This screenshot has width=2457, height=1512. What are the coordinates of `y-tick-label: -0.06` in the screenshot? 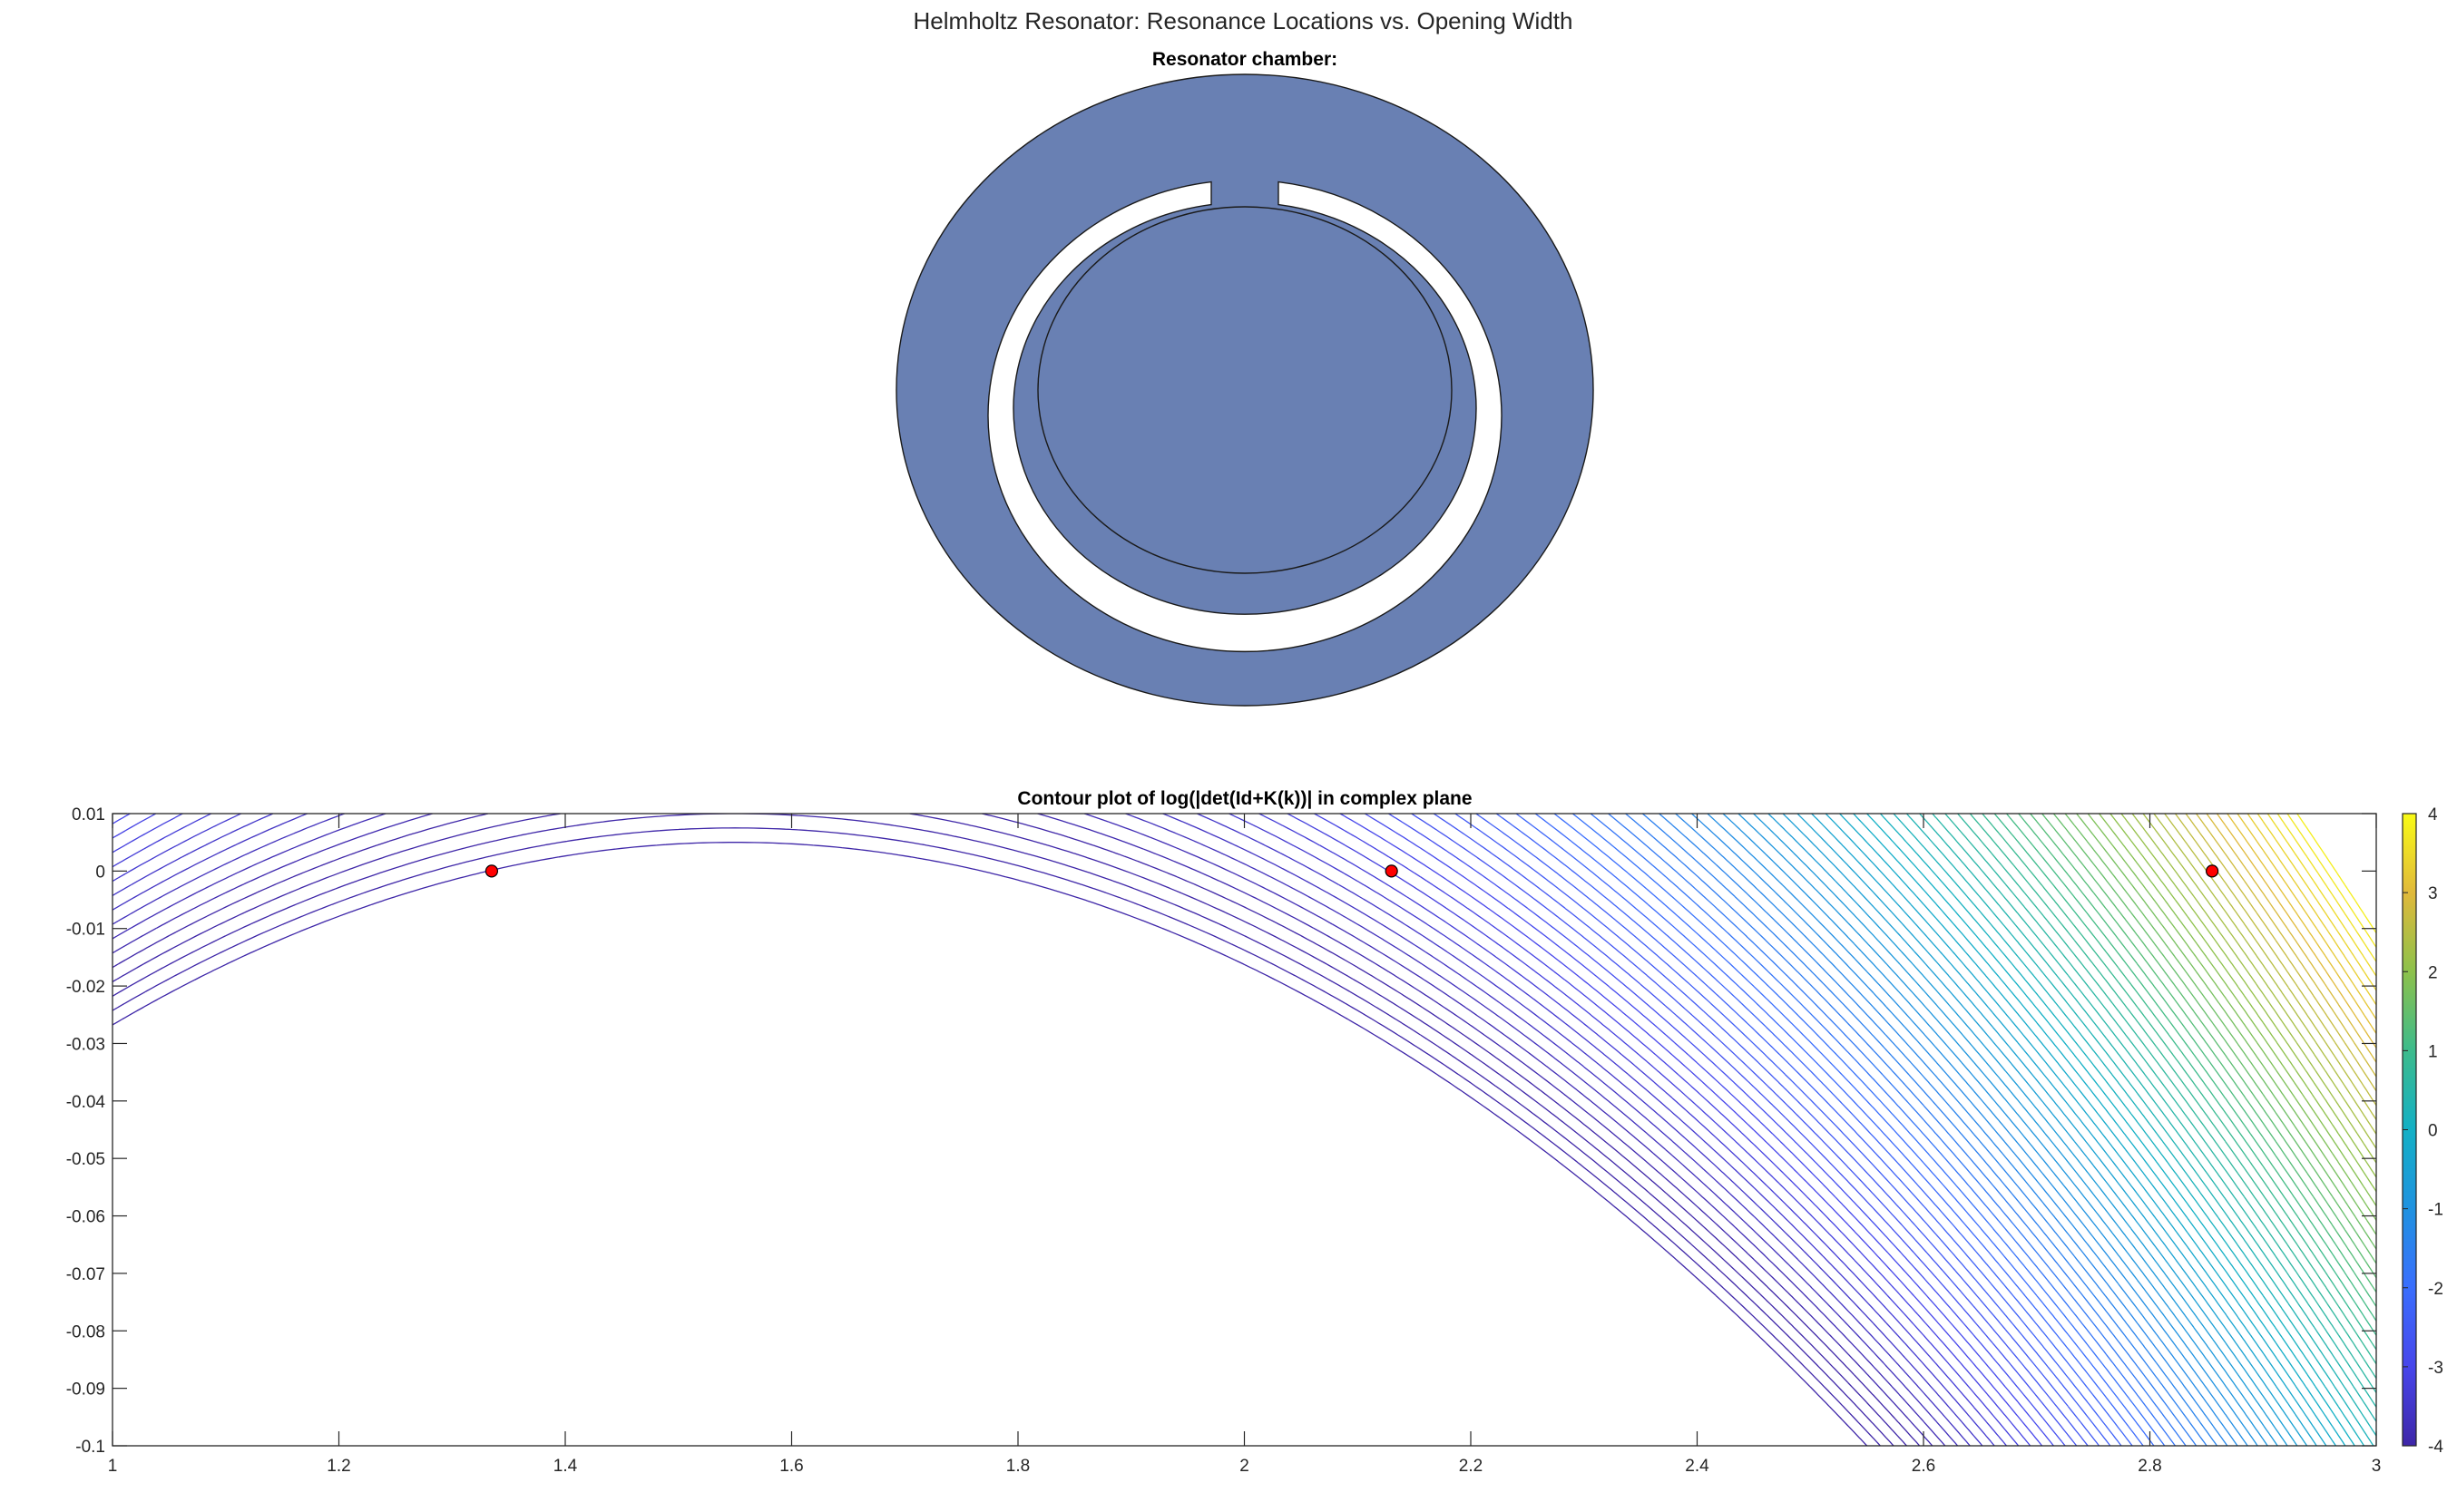 It's located at (85, 1217).